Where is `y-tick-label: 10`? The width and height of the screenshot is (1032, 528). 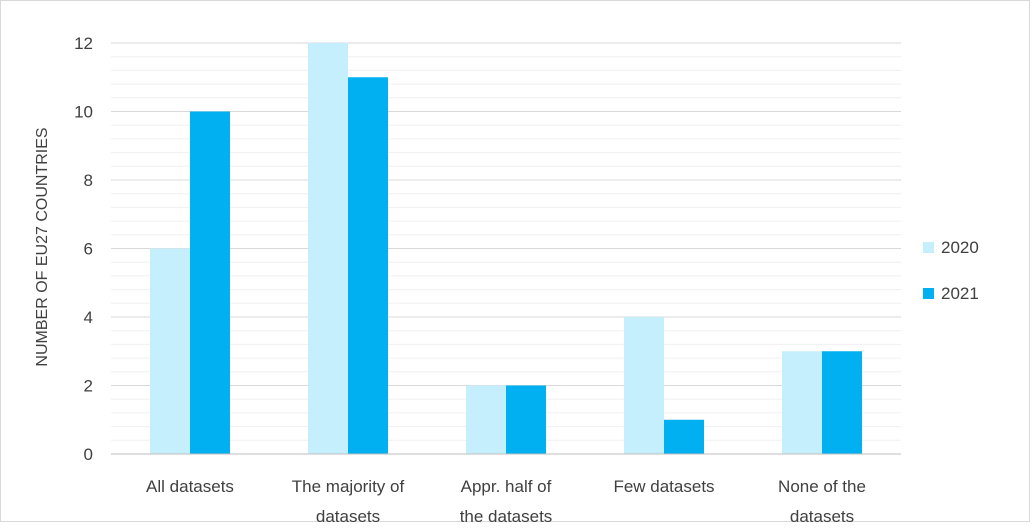
y-tick-label: 10 is located at coordinates (83, 112).